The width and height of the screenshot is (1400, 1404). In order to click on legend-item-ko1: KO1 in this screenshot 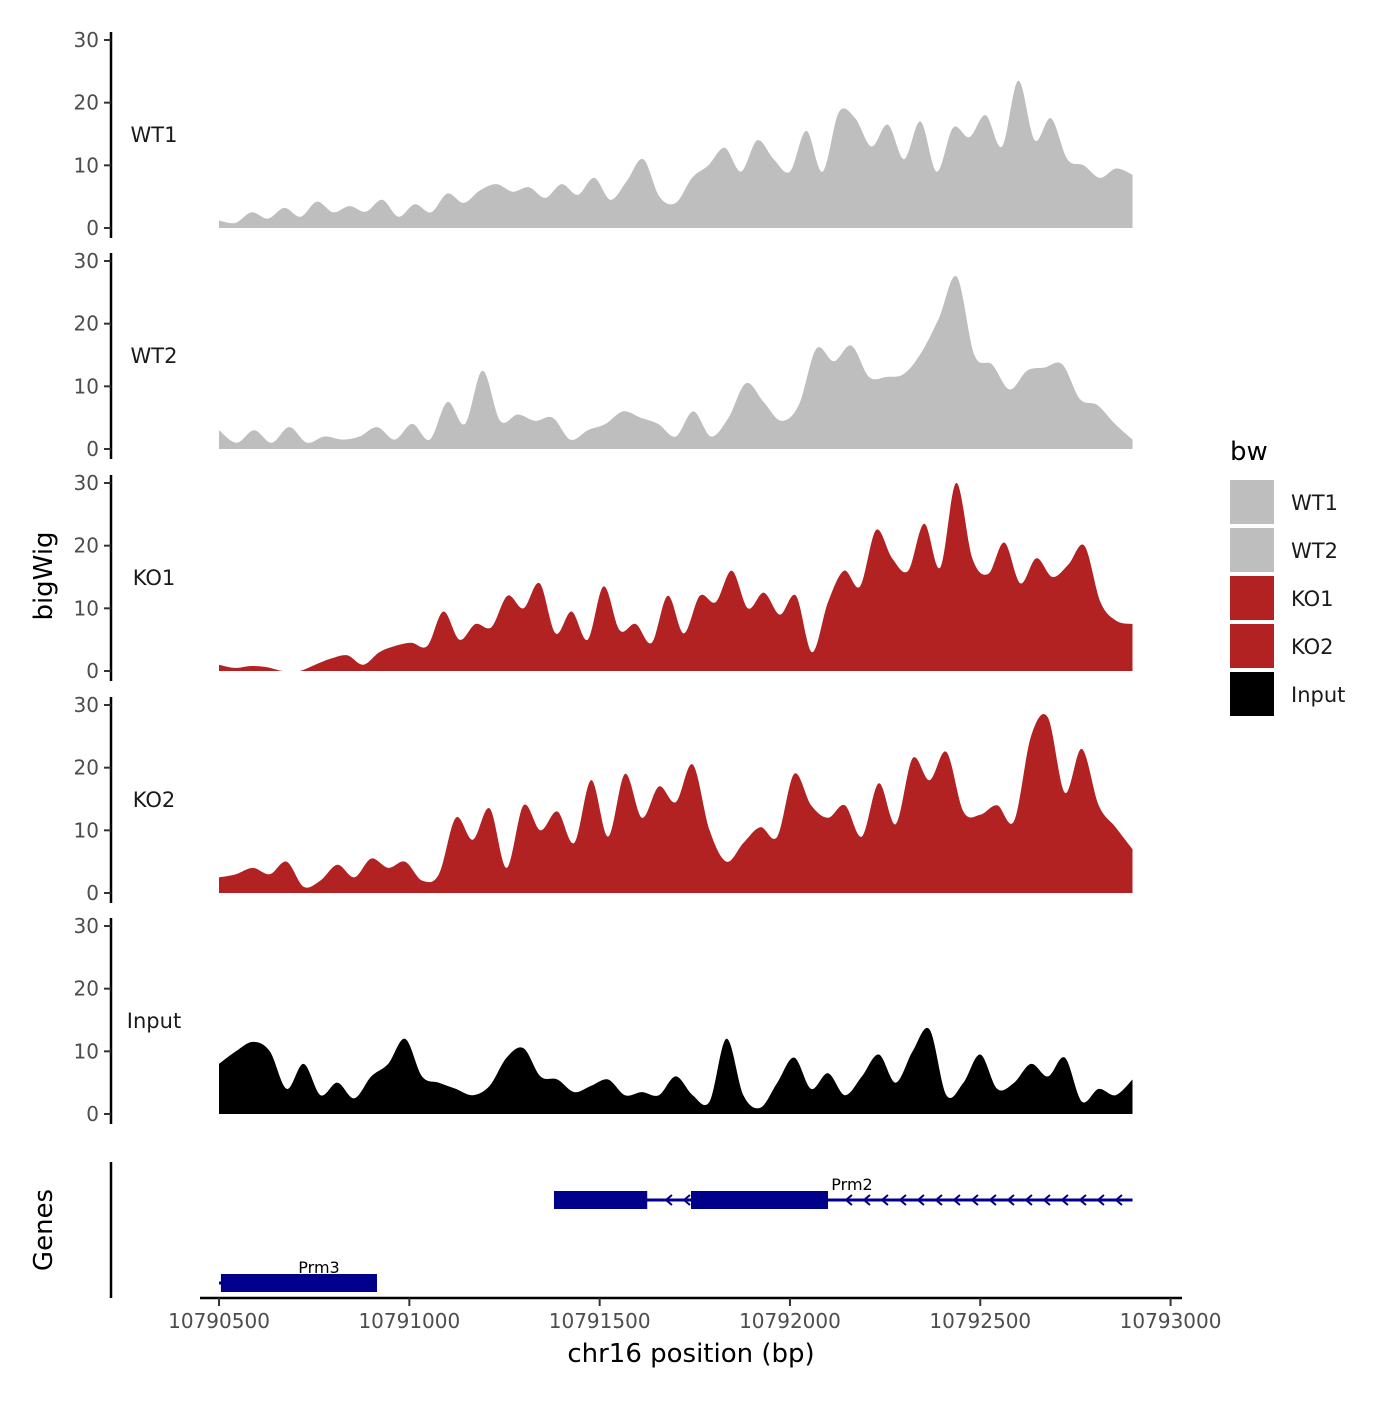, I will do `click(1282, 598)`.